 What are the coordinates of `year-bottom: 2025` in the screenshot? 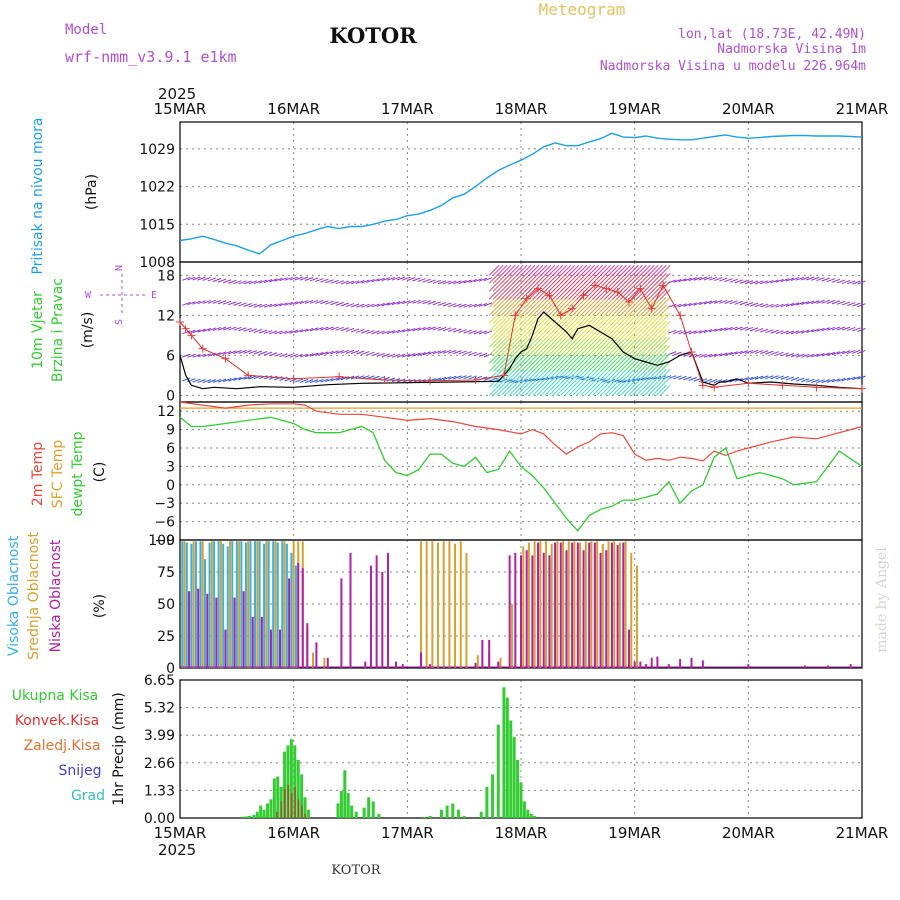 It's located at (177, 850).